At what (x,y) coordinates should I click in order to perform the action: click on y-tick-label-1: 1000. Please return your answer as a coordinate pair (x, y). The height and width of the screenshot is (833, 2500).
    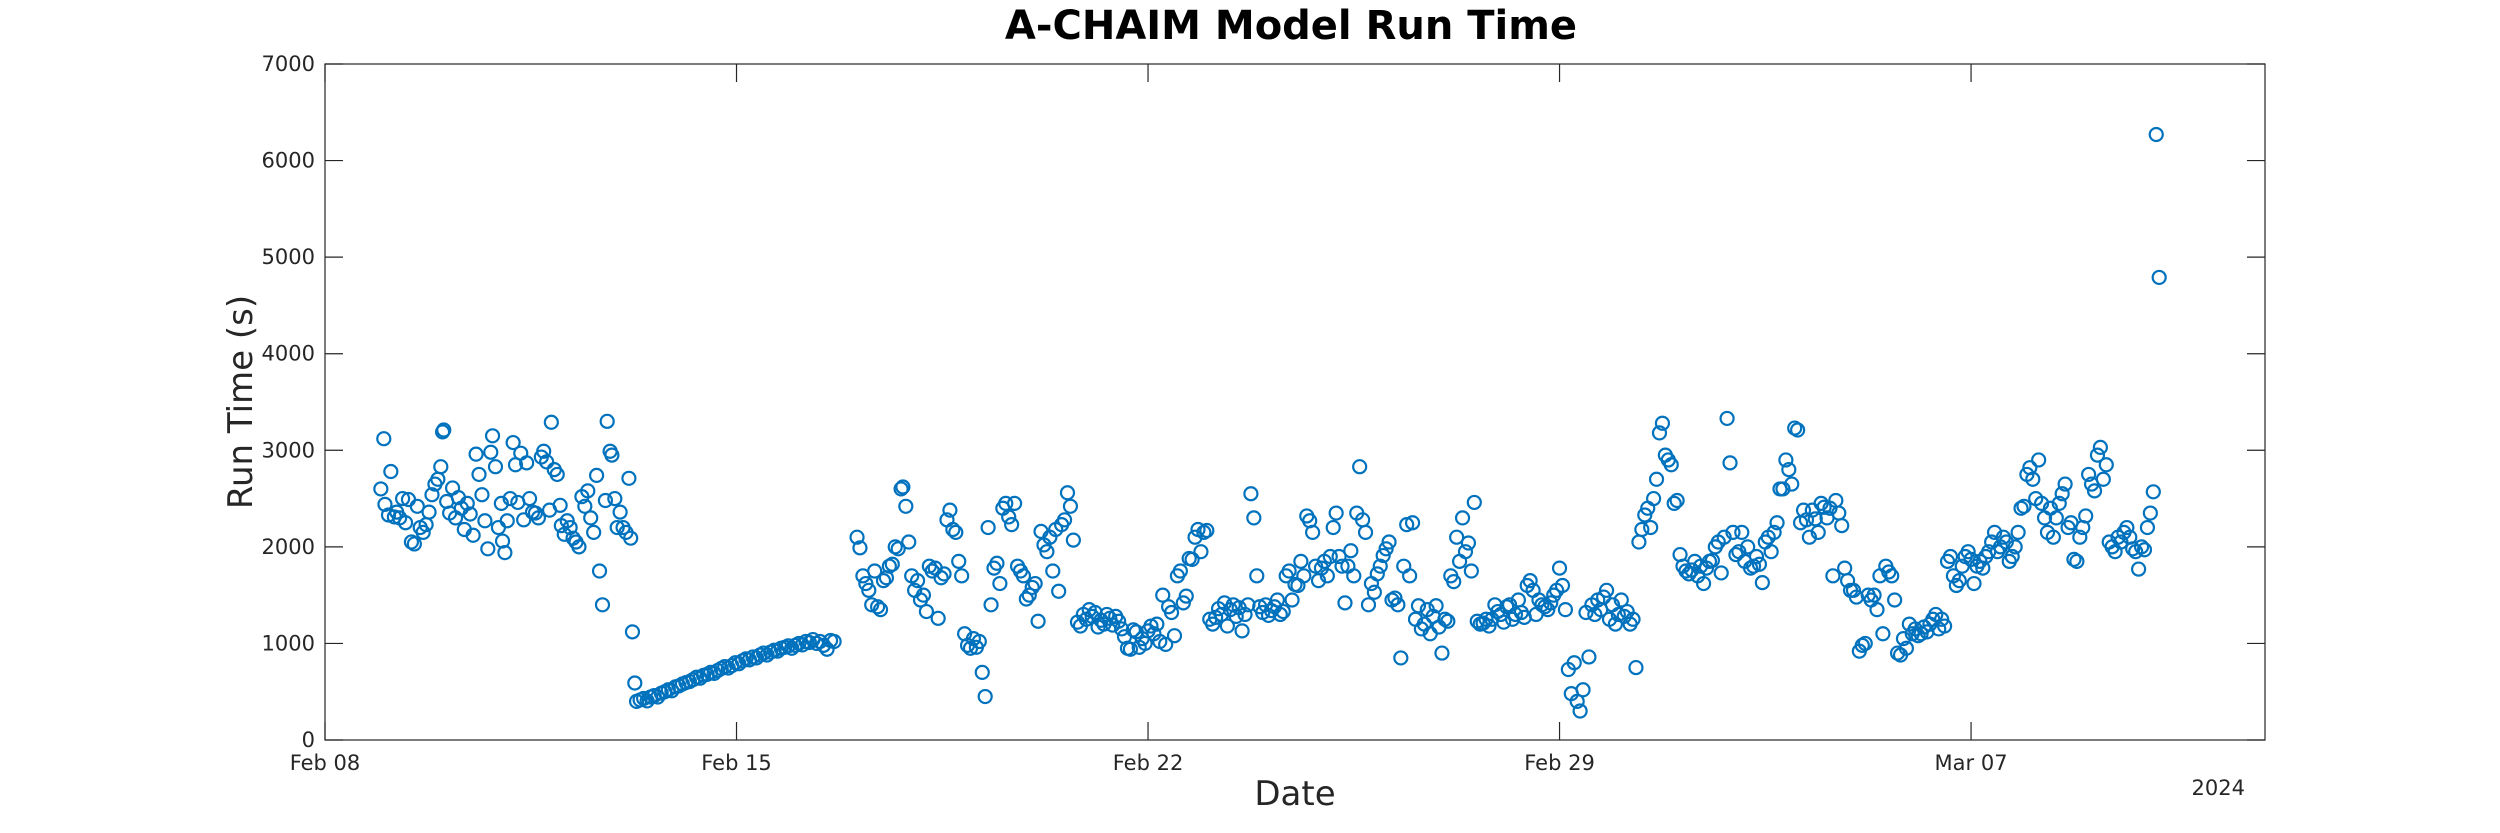
    Looking at the image, I should click on (288, 643).